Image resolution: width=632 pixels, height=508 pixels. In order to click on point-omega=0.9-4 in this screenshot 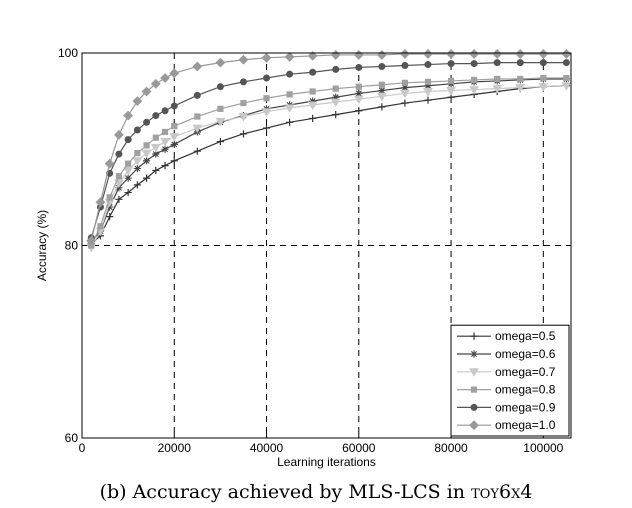, I will do `click(128, 140)`.